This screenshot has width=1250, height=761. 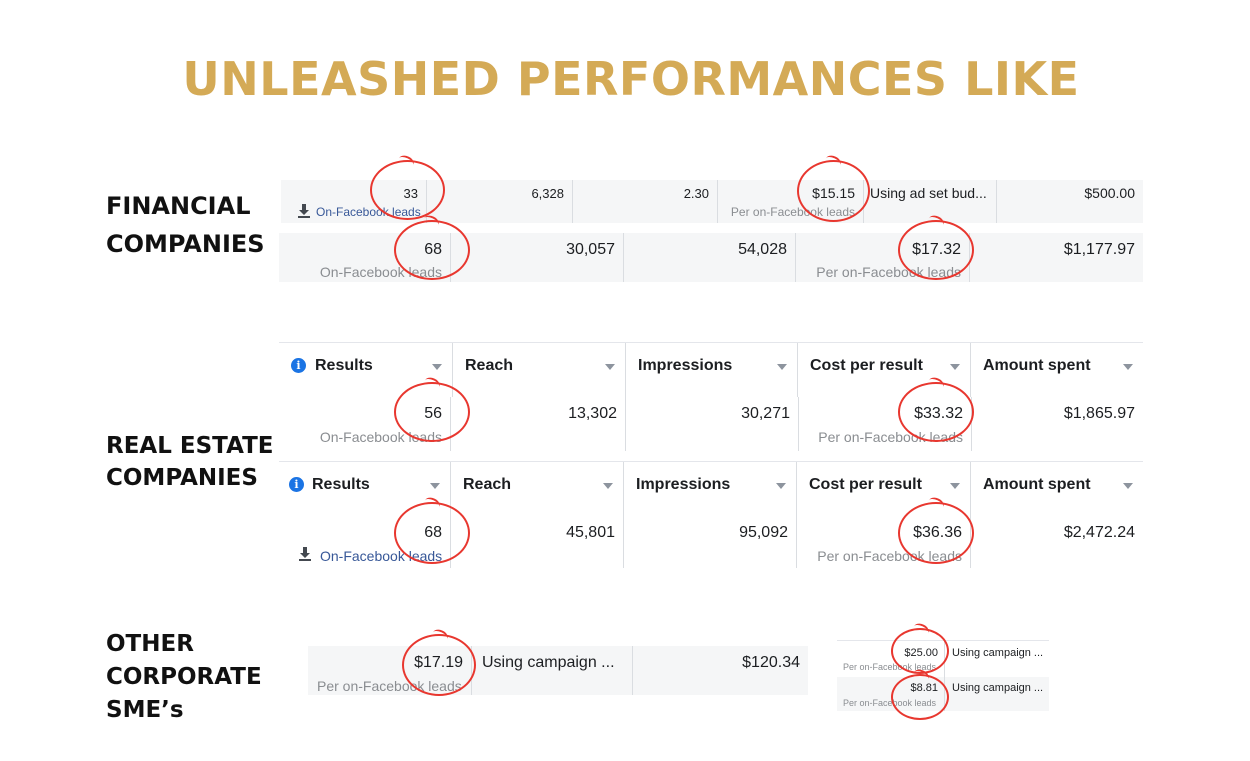 What do you see at coordinates (1070, 201) in the screenshot?
I see `spent-cell: $500.00` at bounding box center [1070, 201].